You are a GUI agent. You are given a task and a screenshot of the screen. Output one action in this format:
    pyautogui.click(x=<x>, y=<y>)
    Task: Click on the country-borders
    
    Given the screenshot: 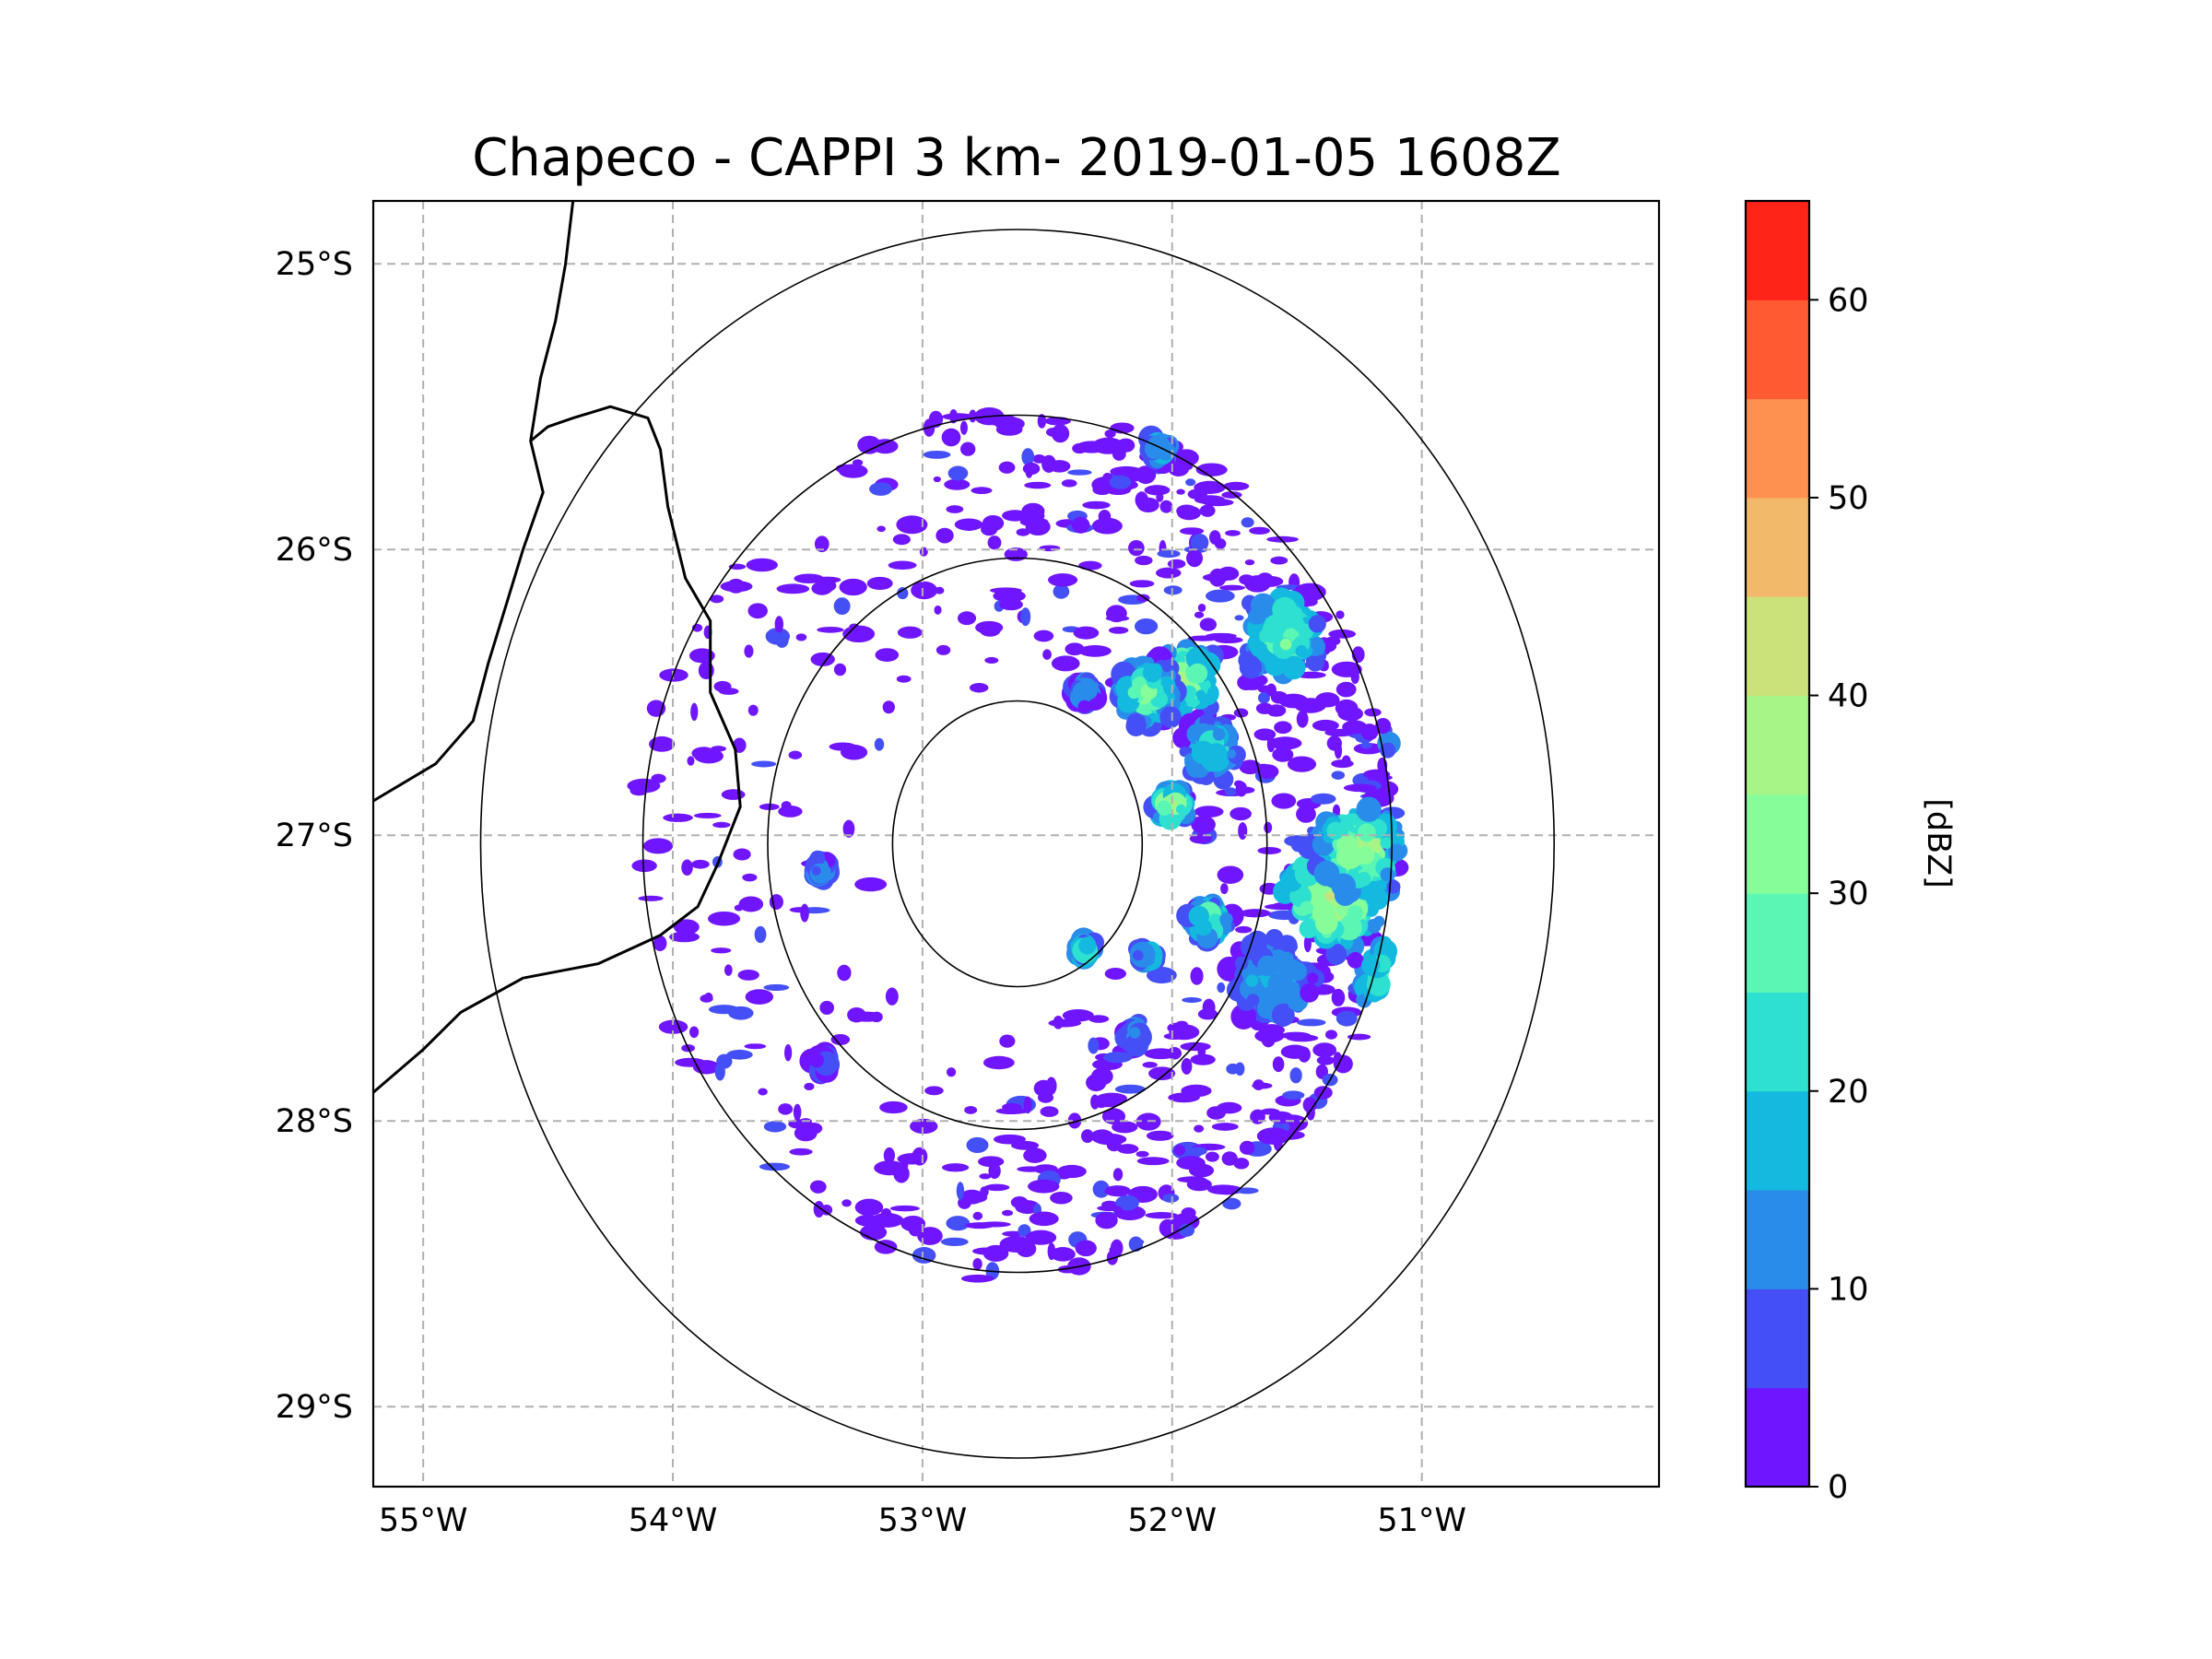 What is the action you would take?
    pyautogui.click(x=557, y=647)
    